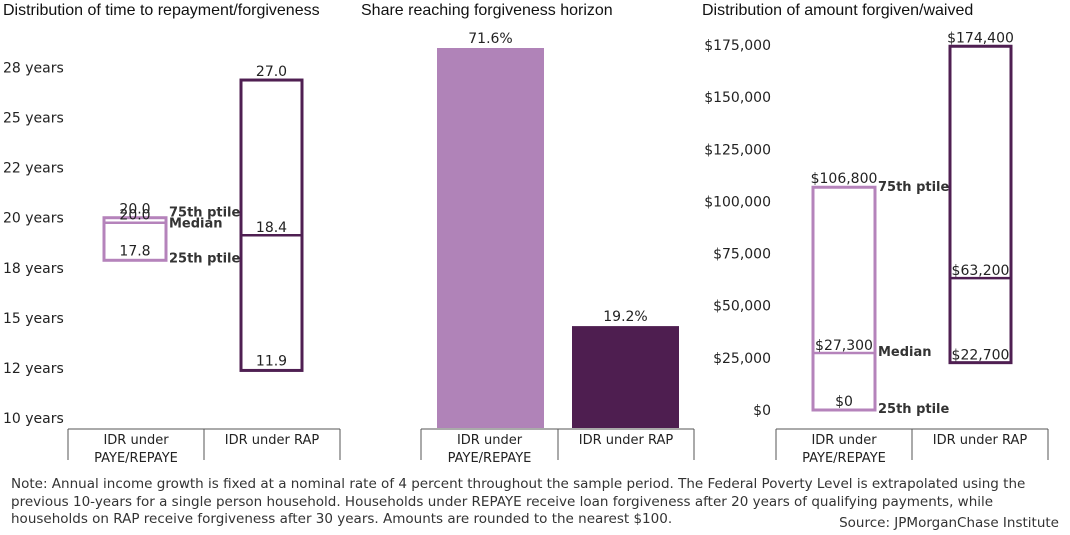 The image size is (1070, 535). Describe the element at coordinates (136, 458) in the screenshot. I see `time-category-label: PAYE/REPAYE` at that location.